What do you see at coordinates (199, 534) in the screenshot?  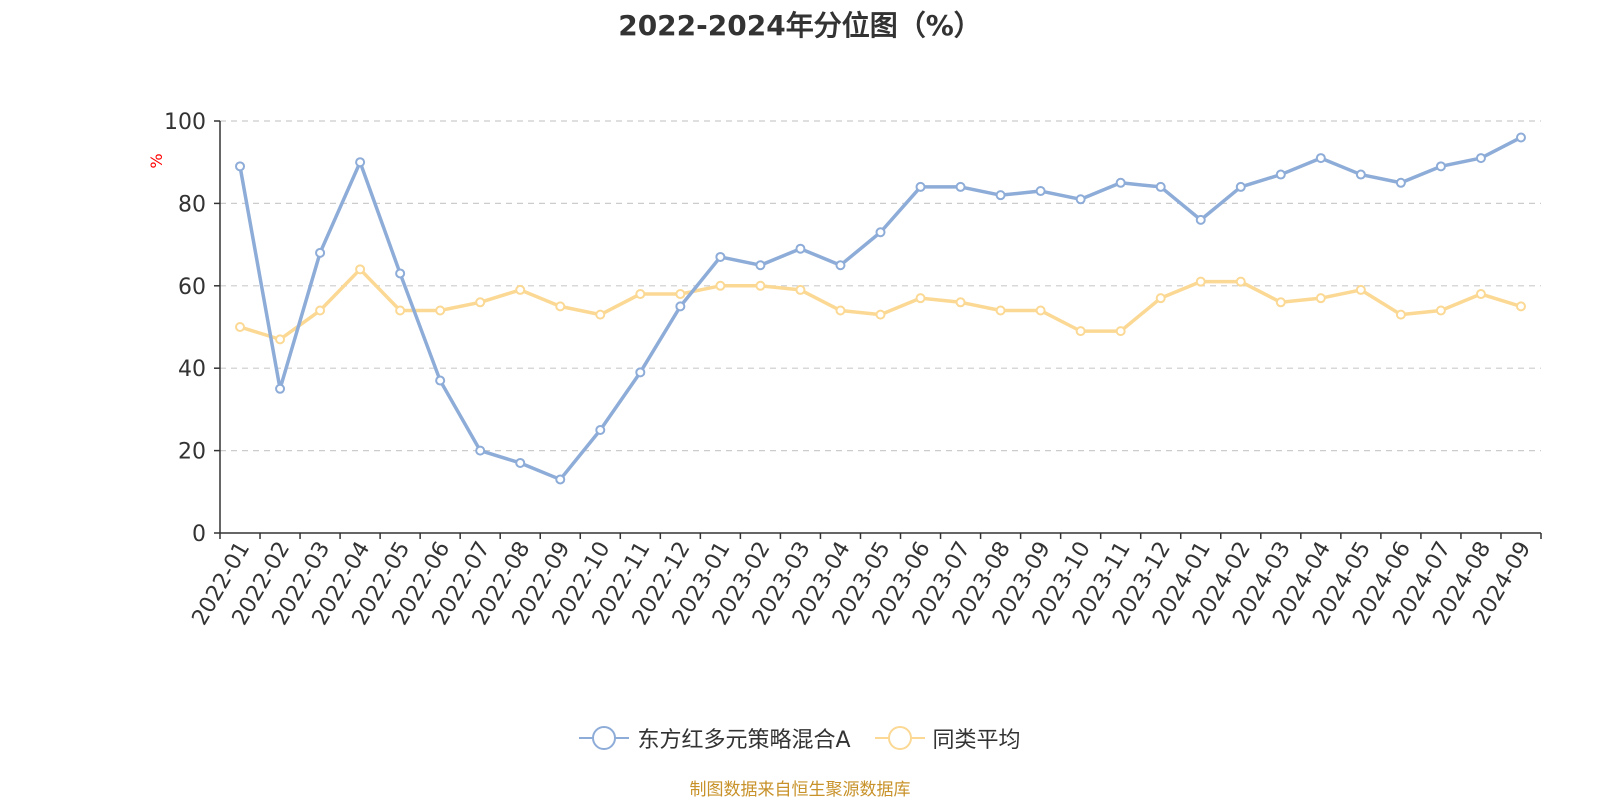 I see `y-tick-label: 0` at bounding box center [199, 534].